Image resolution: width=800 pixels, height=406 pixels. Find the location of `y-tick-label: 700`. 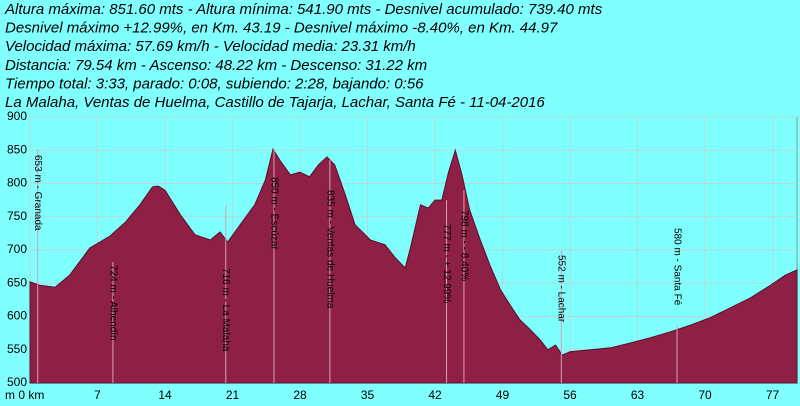

y-tick-label: 700 is located at coordinates (17, 249).